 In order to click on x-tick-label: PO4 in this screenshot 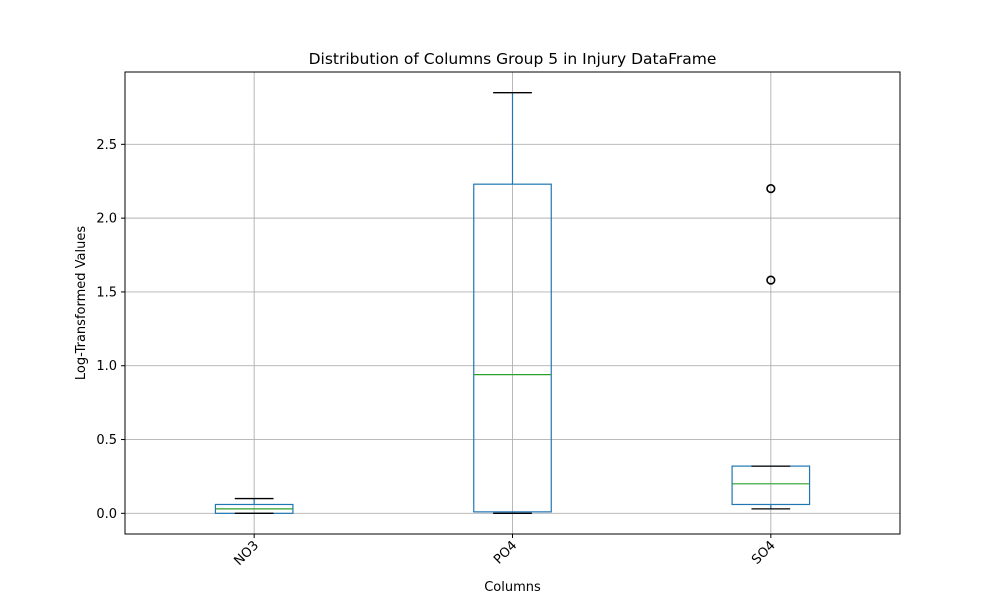, I will do `click(505, 552)`.